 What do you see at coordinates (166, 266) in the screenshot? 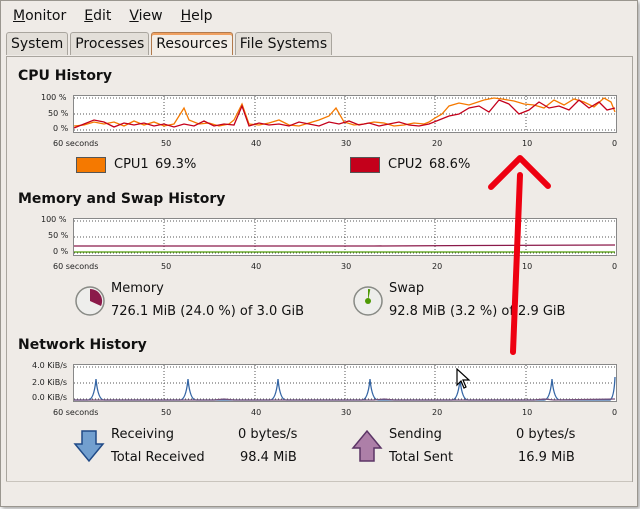
I see `mem-x-tick-50: 50` at bounding box center [166, 266].